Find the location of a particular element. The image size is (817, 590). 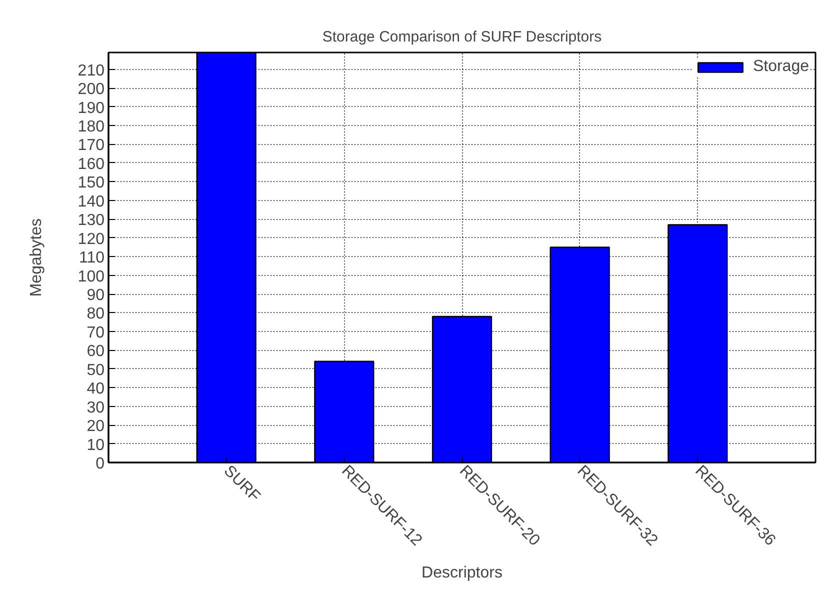

y-tick-label: 90 is located at coordinates (95, 295).